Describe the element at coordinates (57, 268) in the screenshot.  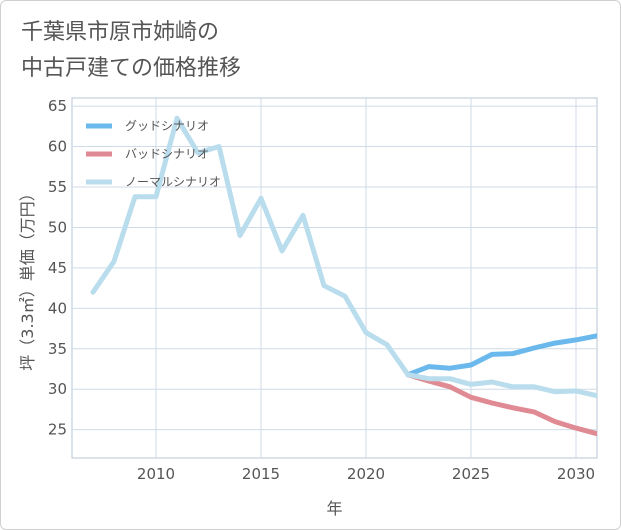
I see `y-tick-label: 45` at that location.